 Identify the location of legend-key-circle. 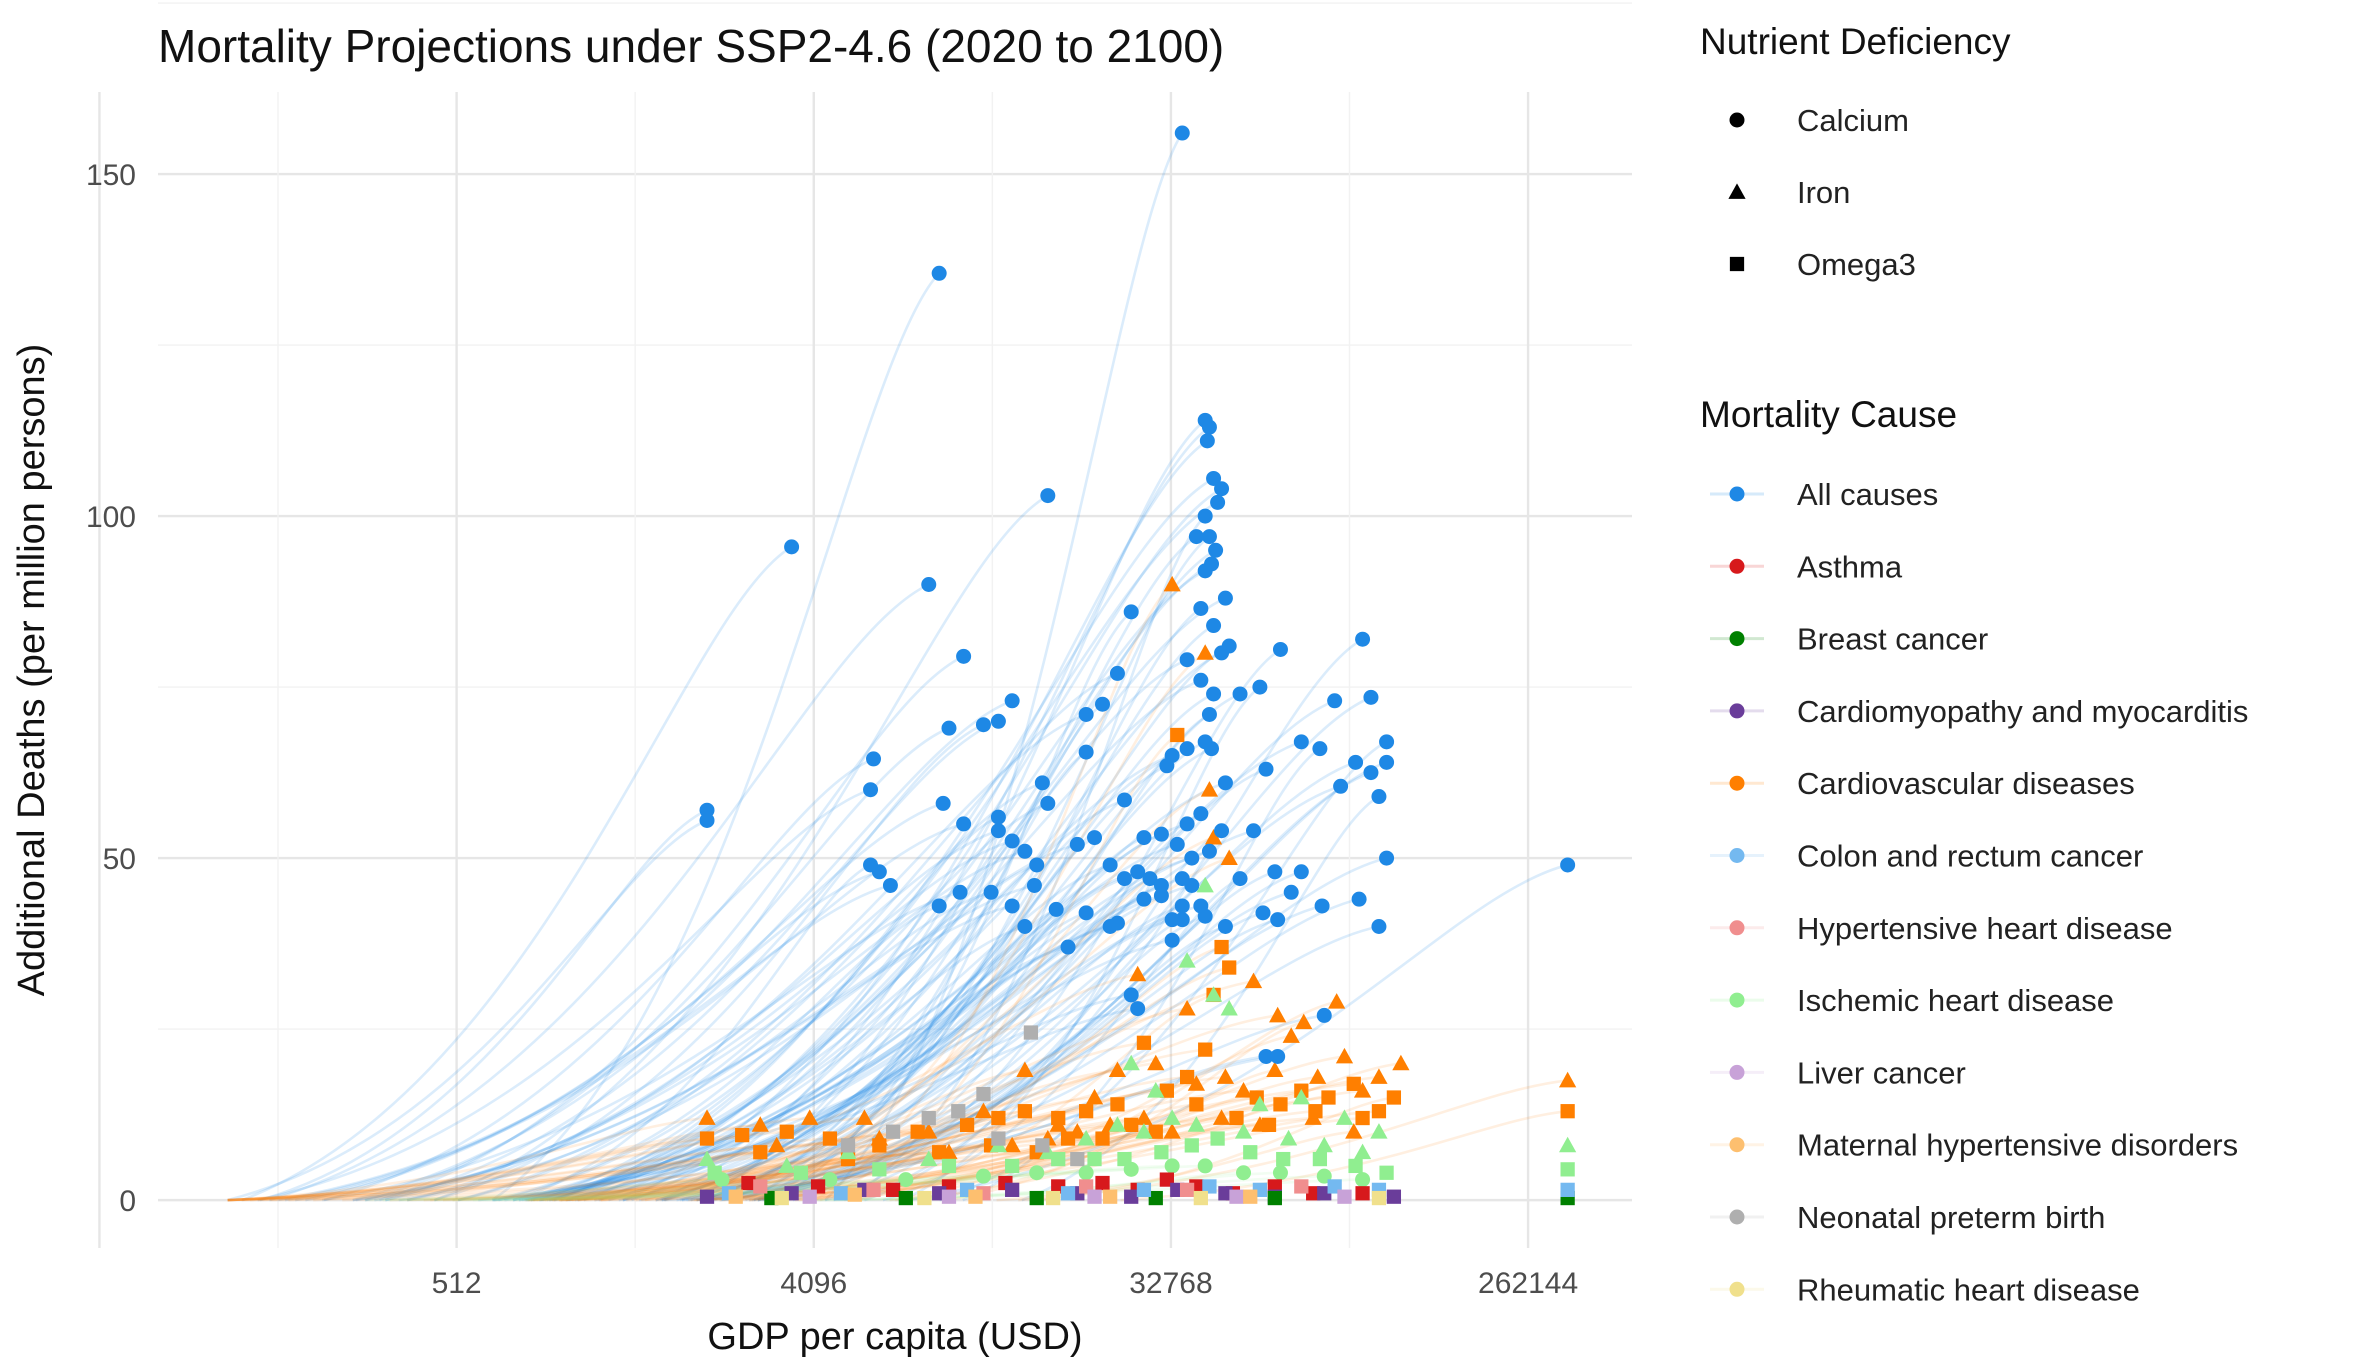
(1737, 120).